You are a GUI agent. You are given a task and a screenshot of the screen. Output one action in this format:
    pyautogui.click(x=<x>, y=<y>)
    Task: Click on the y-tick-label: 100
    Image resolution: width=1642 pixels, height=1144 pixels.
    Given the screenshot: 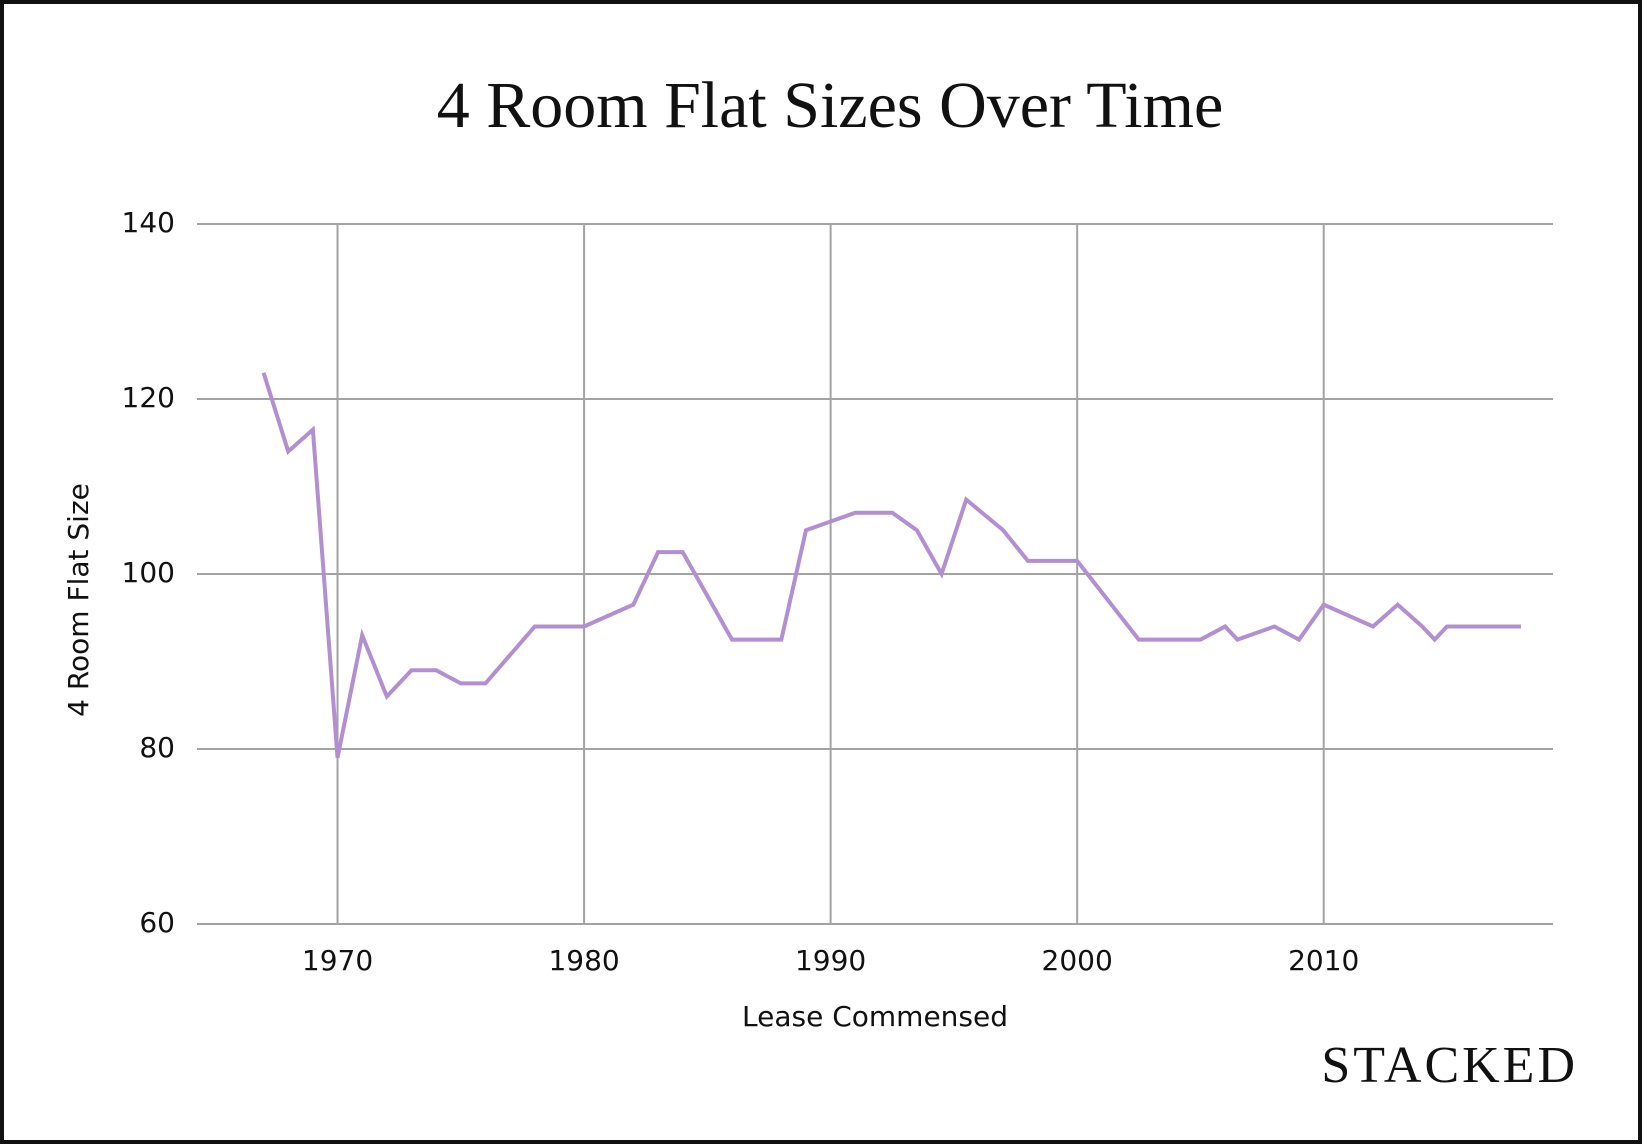 What is the action you would take?
    pyautogui.click(x=148, y=572)
    